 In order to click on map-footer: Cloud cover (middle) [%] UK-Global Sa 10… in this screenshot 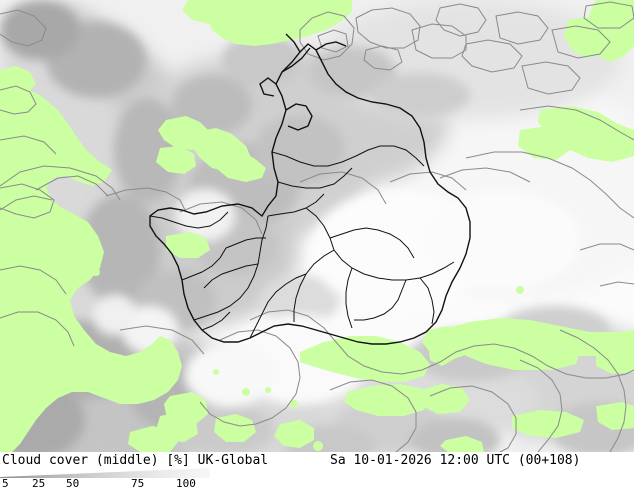, I will do `click(317, 471)`.